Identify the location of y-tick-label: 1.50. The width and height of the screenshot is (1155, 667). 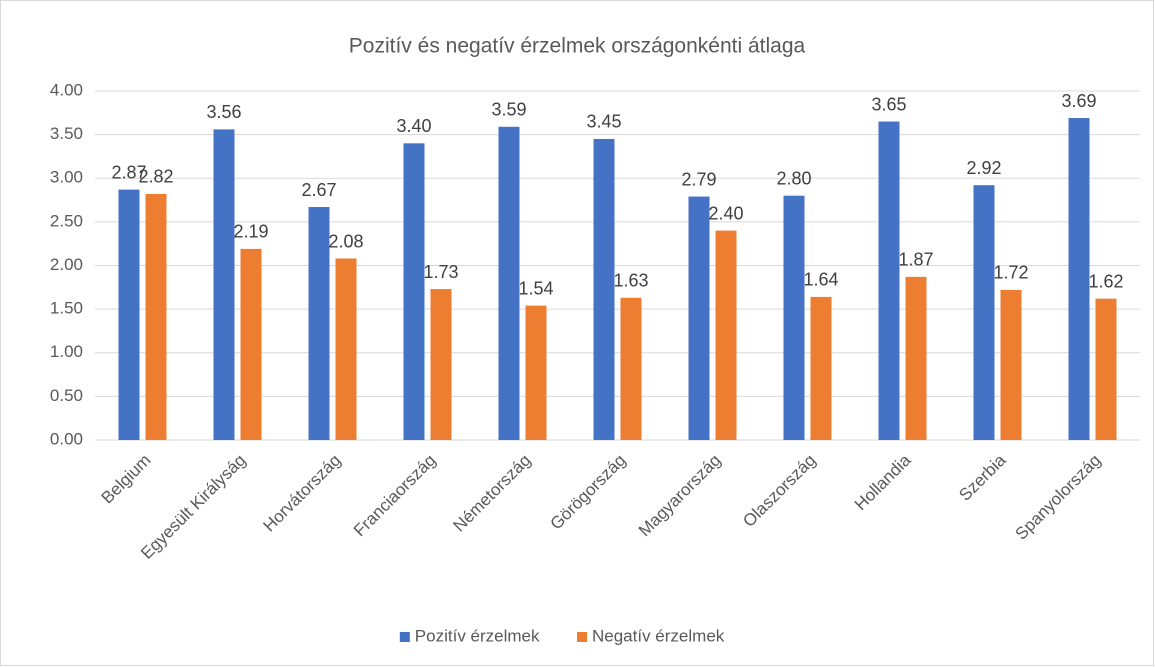
(66, 308).